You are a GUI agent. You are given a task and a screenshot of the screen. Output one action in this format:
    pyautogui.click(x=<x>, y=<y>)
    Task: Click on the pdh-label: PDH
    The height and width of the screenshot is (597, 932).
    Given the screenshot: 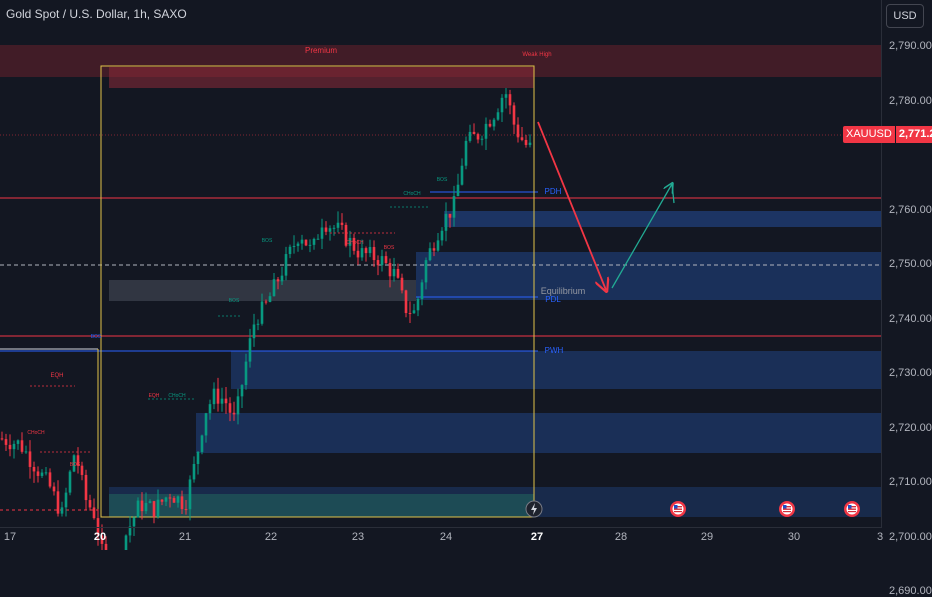 What is the action you would take?
    pyautogui.click(x=553, y=191)
    